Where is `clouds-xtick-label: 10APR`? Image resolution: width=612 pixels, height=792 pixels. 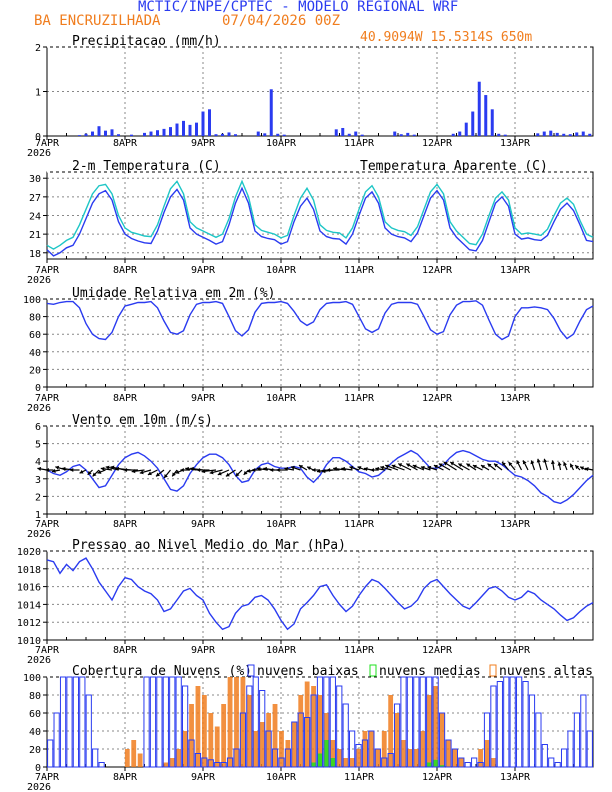 clouds-xtick-label: 10APR is located at coordinates (281, 777).